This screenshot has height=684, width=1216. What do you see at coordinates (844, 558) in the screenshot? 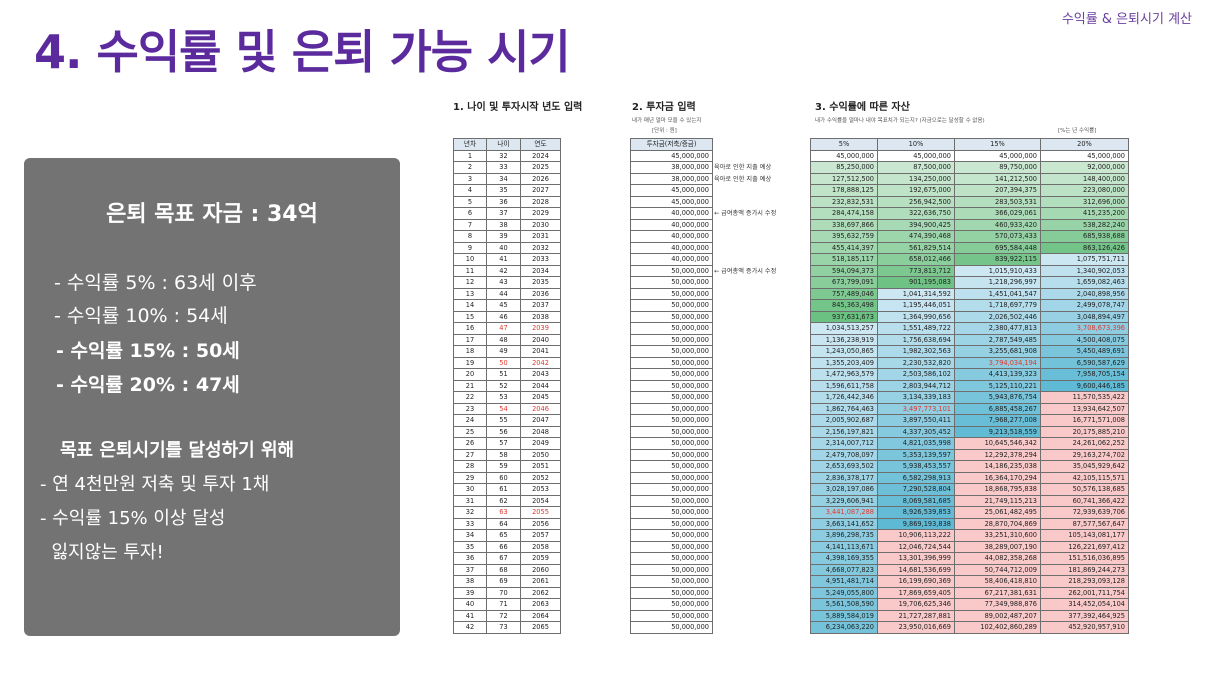
I see `asset-cell: 4,398,169,355` at bounding box center [844, 558].